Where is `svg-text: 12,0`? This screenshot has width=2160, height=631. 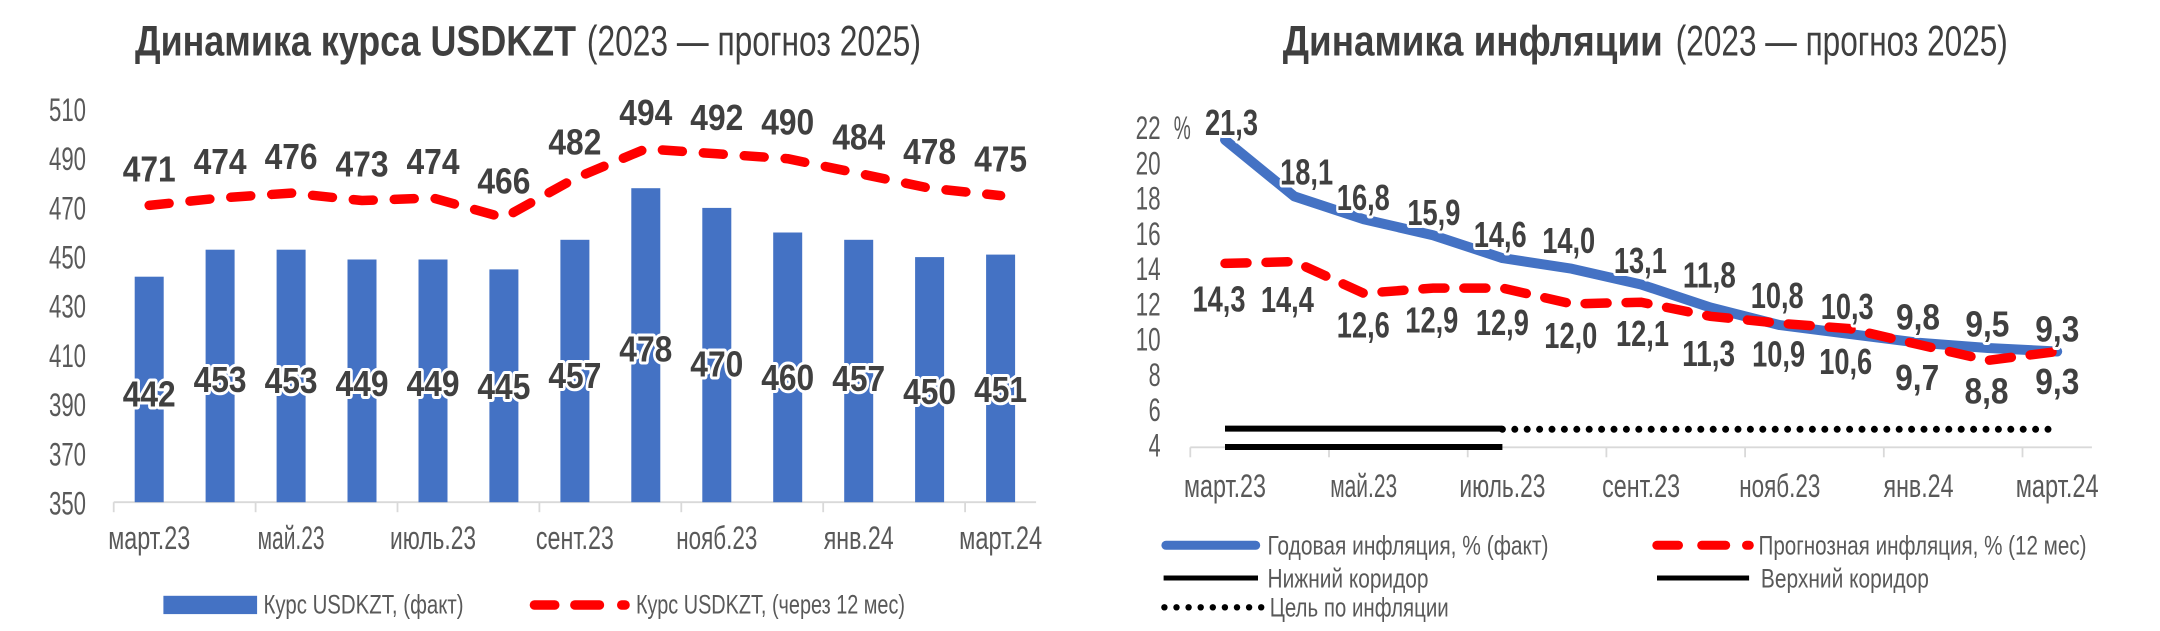
svg-text: 12,0 is located at coordinates (1570, 335).